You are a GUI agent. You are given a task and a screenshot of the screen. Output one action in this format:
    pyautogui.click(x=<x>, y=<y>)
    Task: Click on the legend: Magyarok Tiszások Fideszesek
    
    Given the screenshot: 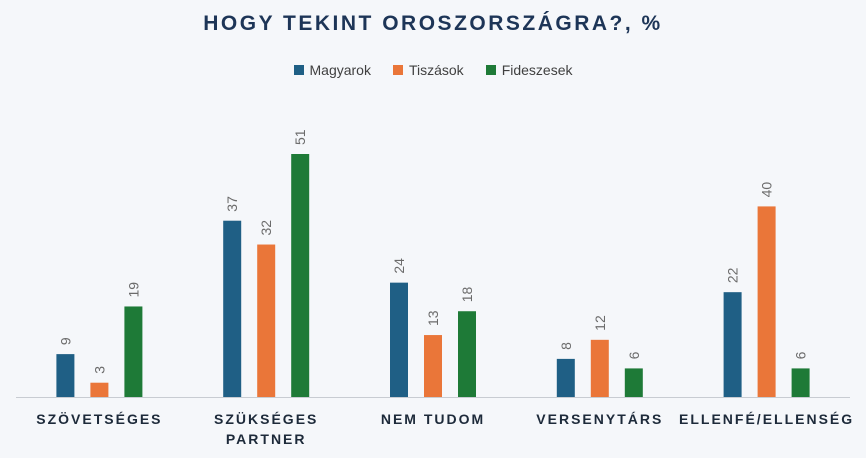 What is the action you would take?
    pyautogui.click(x=433, y=70)
    